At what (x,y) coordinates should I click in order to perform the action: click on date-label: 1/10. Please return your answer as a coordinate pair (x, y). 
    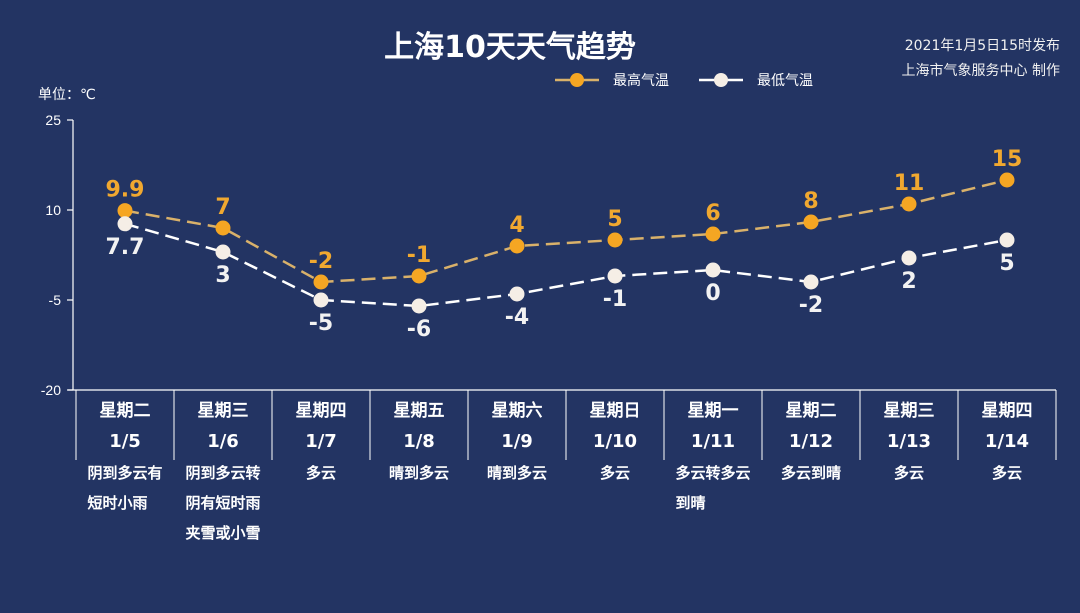
    Looking at the image, I should click on (615, 441).